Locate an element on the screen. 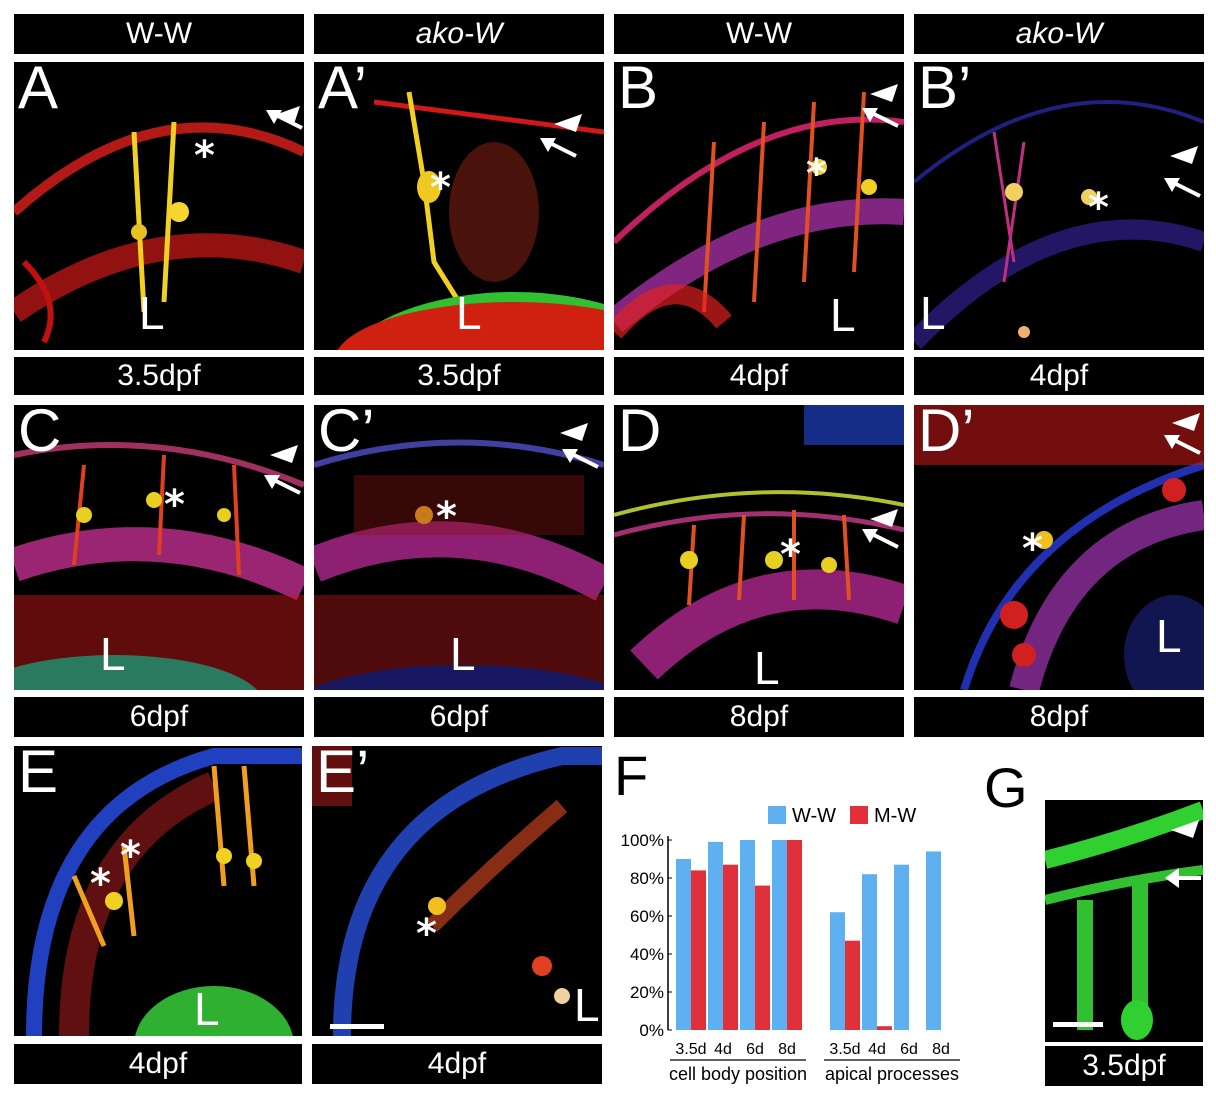  micrograph-d is located at coordinates (759, 542).